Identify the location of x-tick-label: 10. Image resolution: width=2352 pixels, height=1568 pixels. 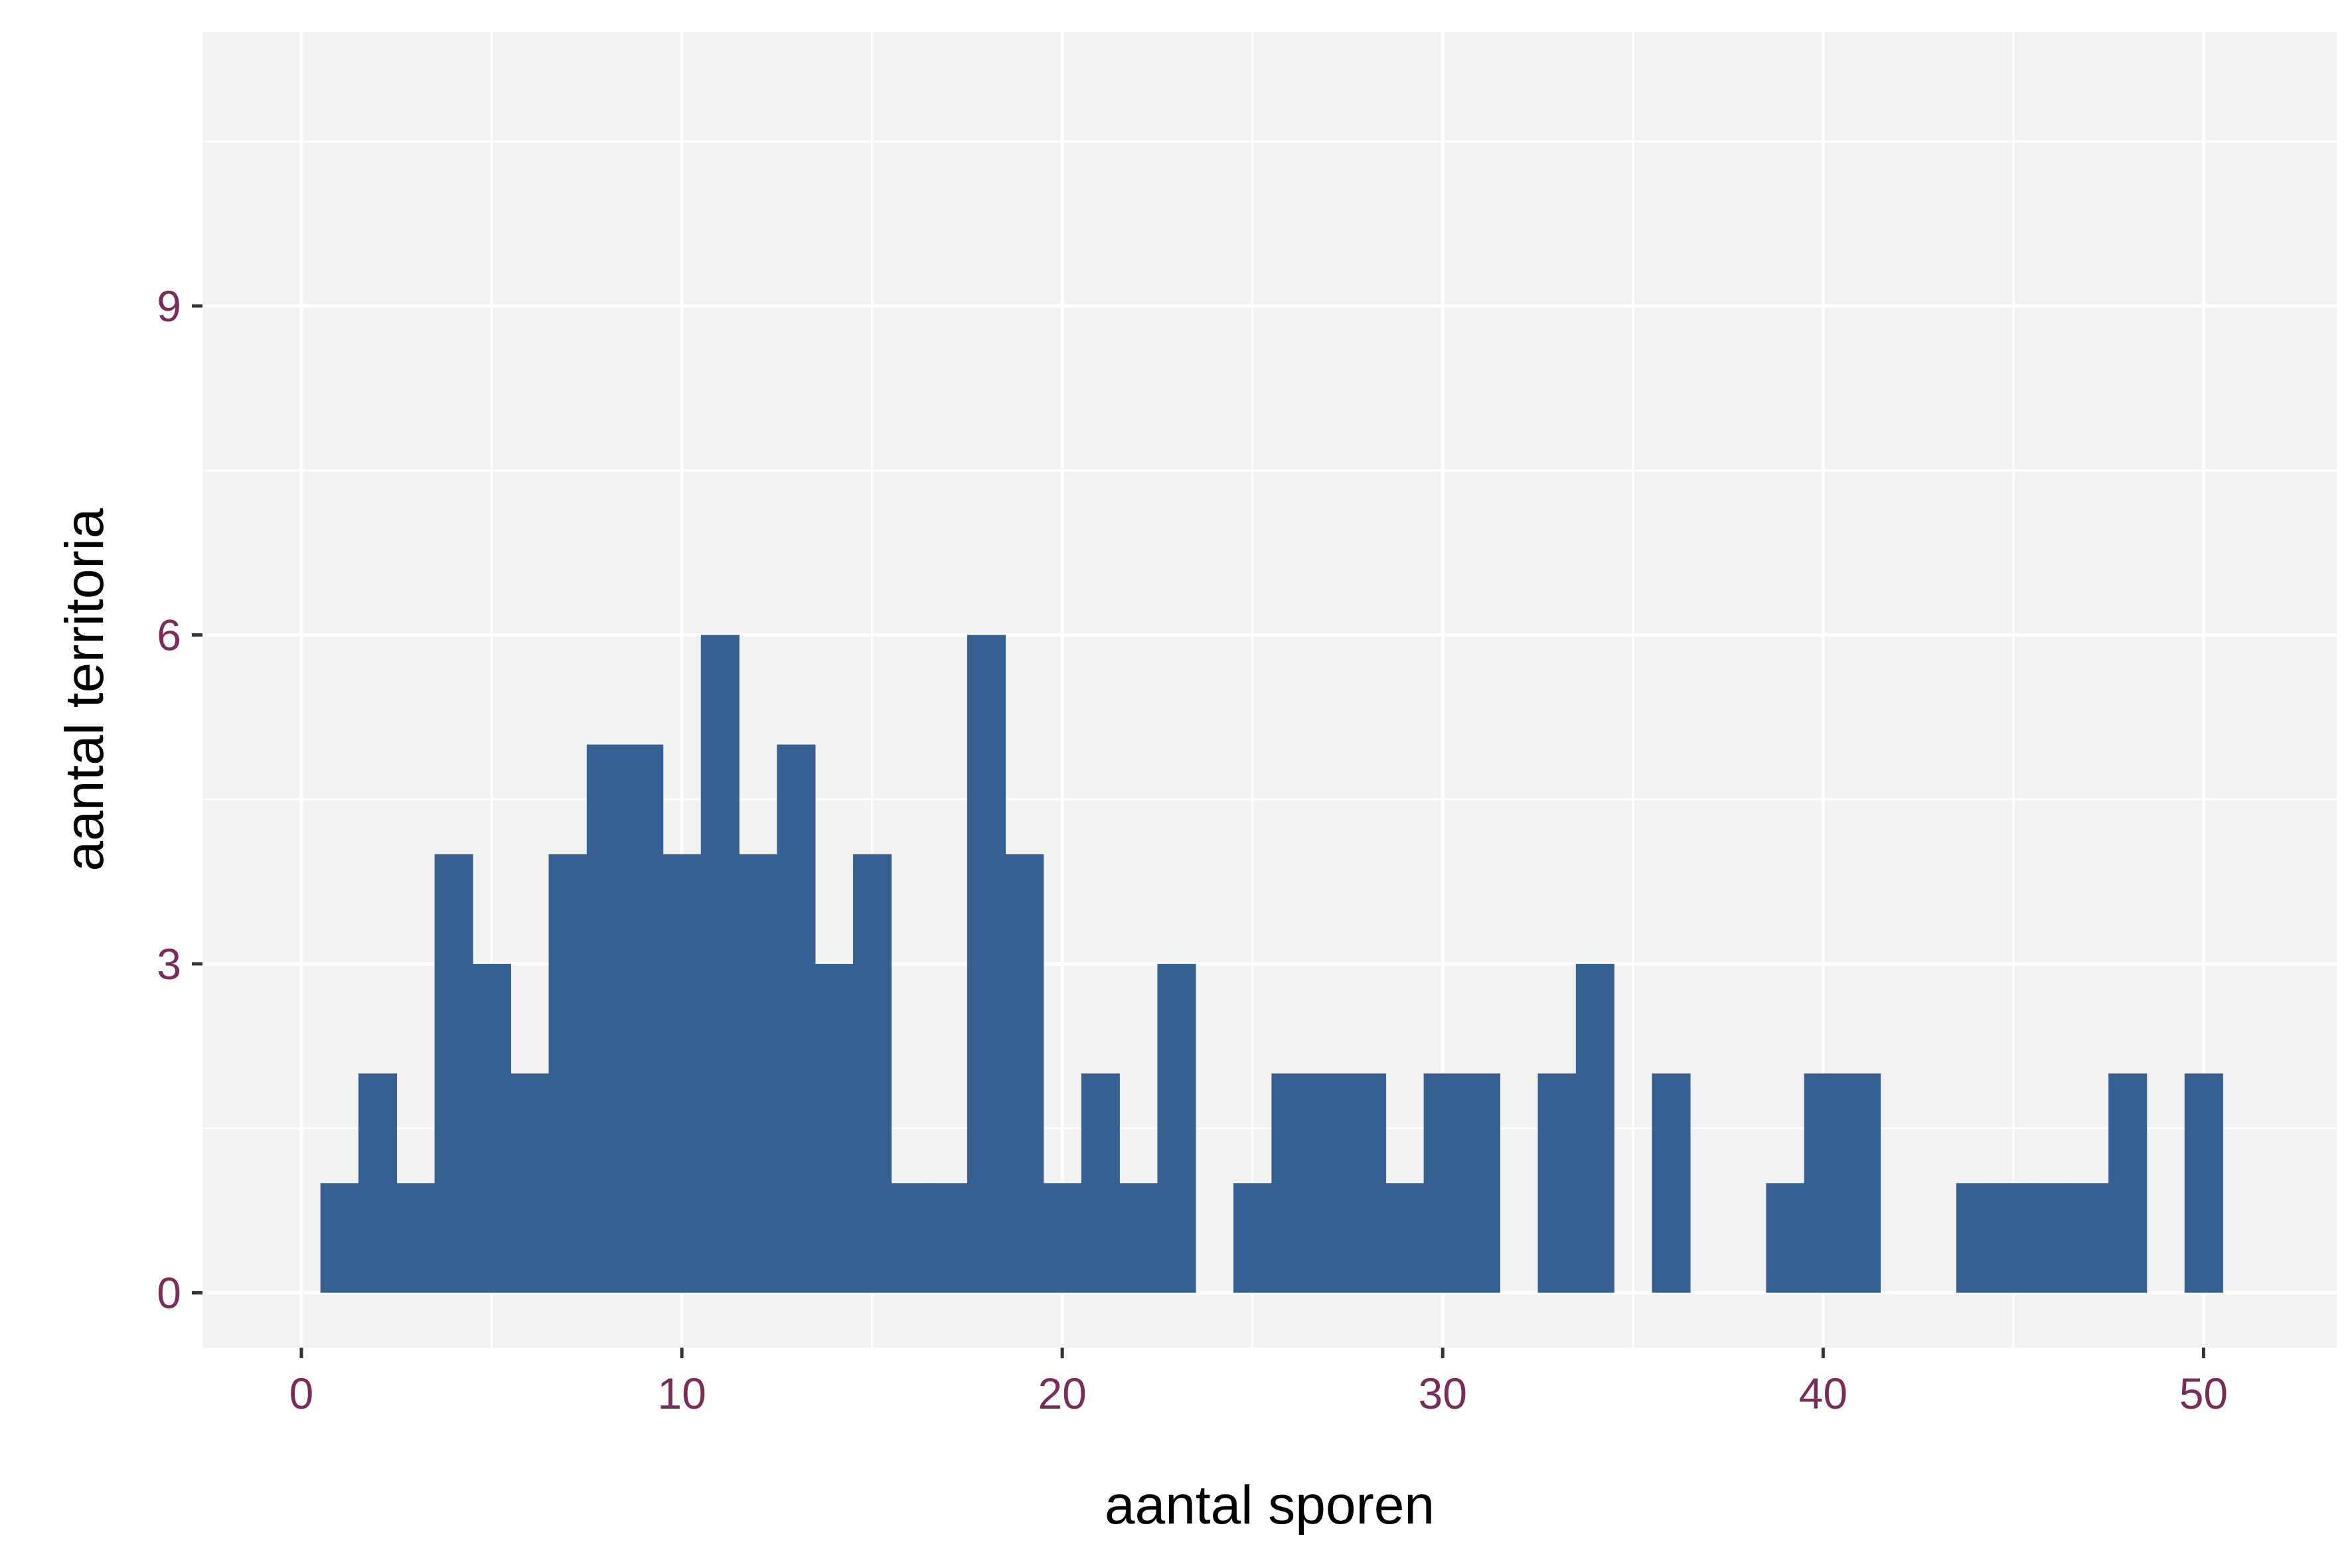
(681, 1393).